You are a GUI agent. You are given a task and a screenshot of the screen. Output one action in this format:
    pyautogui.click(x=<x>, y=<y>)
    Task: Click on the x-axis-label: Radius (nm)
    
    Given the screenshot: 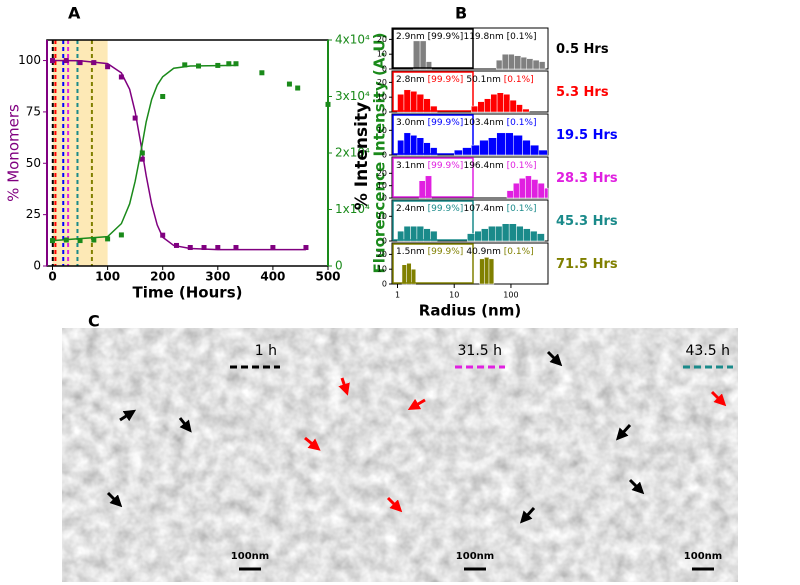 What is the action you would take?
    pyautogui.click(x=470, y=311)
    